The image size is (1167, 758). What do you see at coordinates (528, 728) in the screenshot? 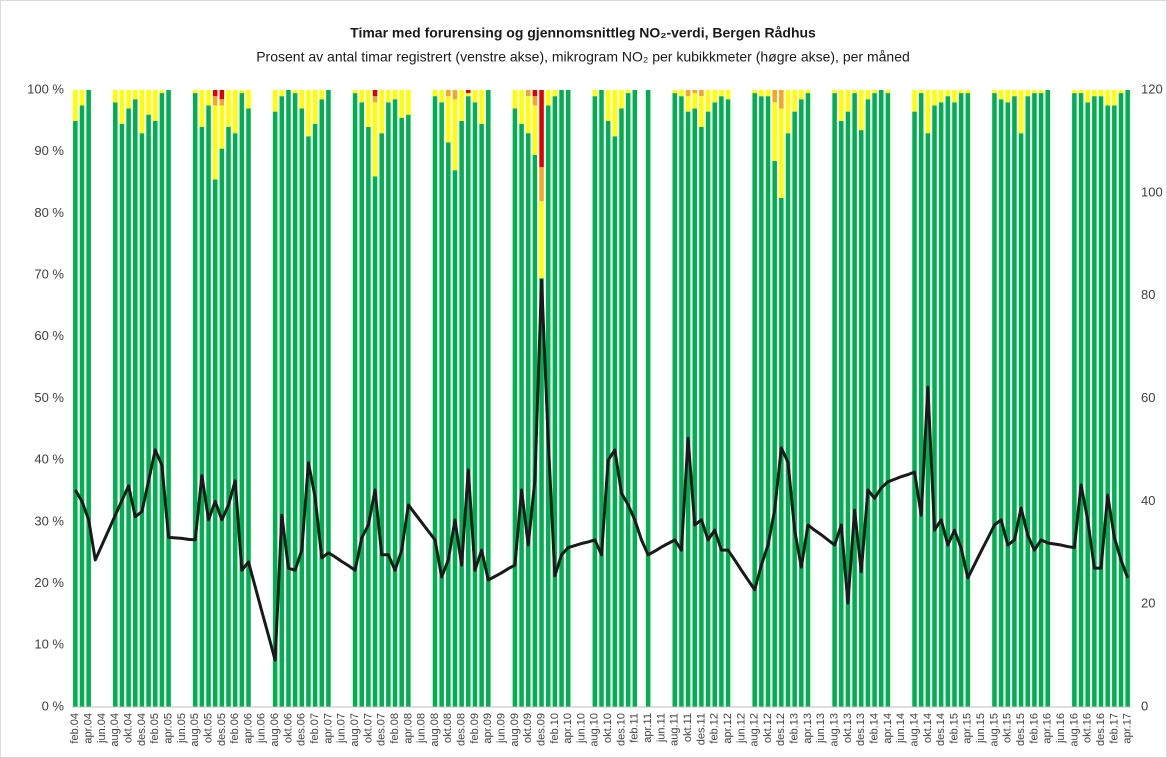
I see `x-tick-label: okt.09` at bounding box center [528, 728].